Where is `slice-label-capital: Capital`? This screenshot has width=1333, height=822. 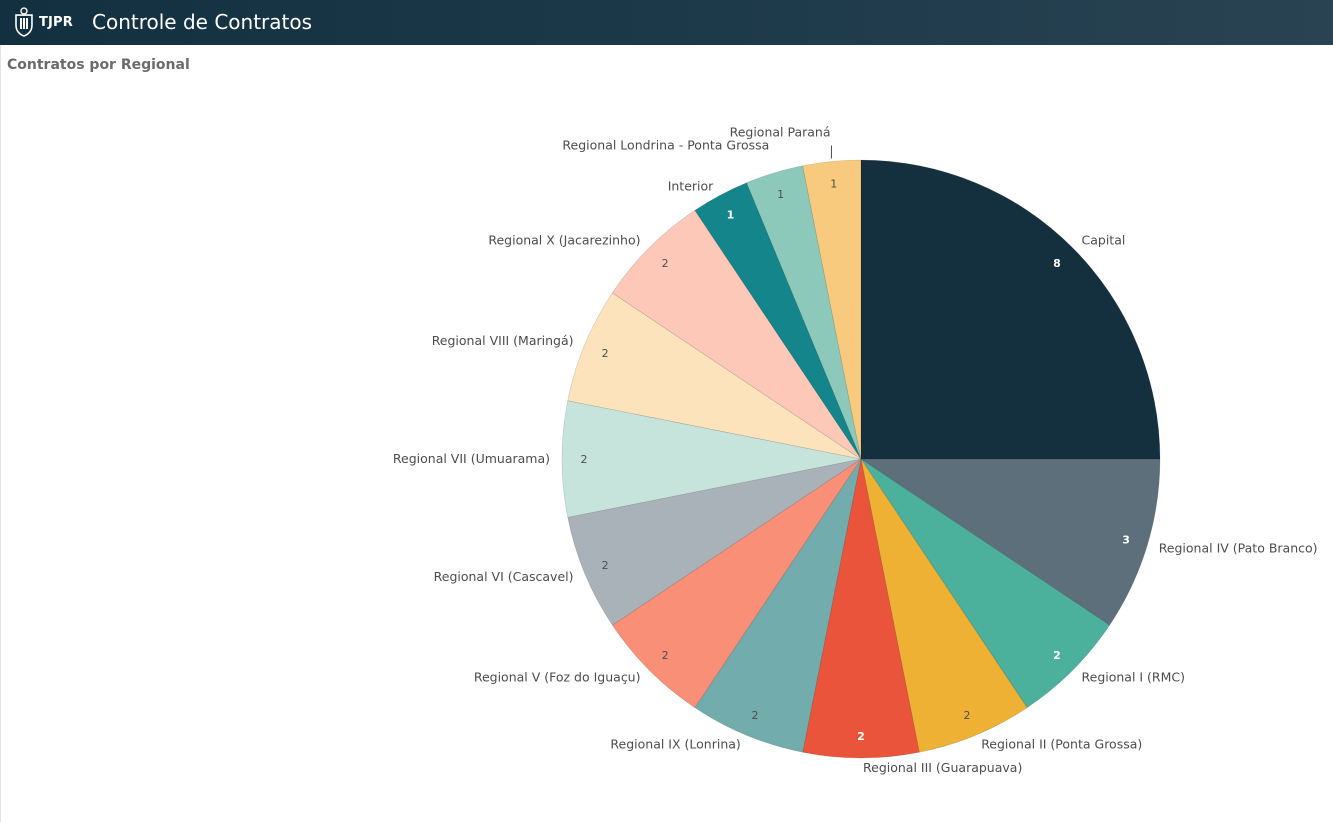
slice-label-capital: Capital is located at coordinates (1104, 240).